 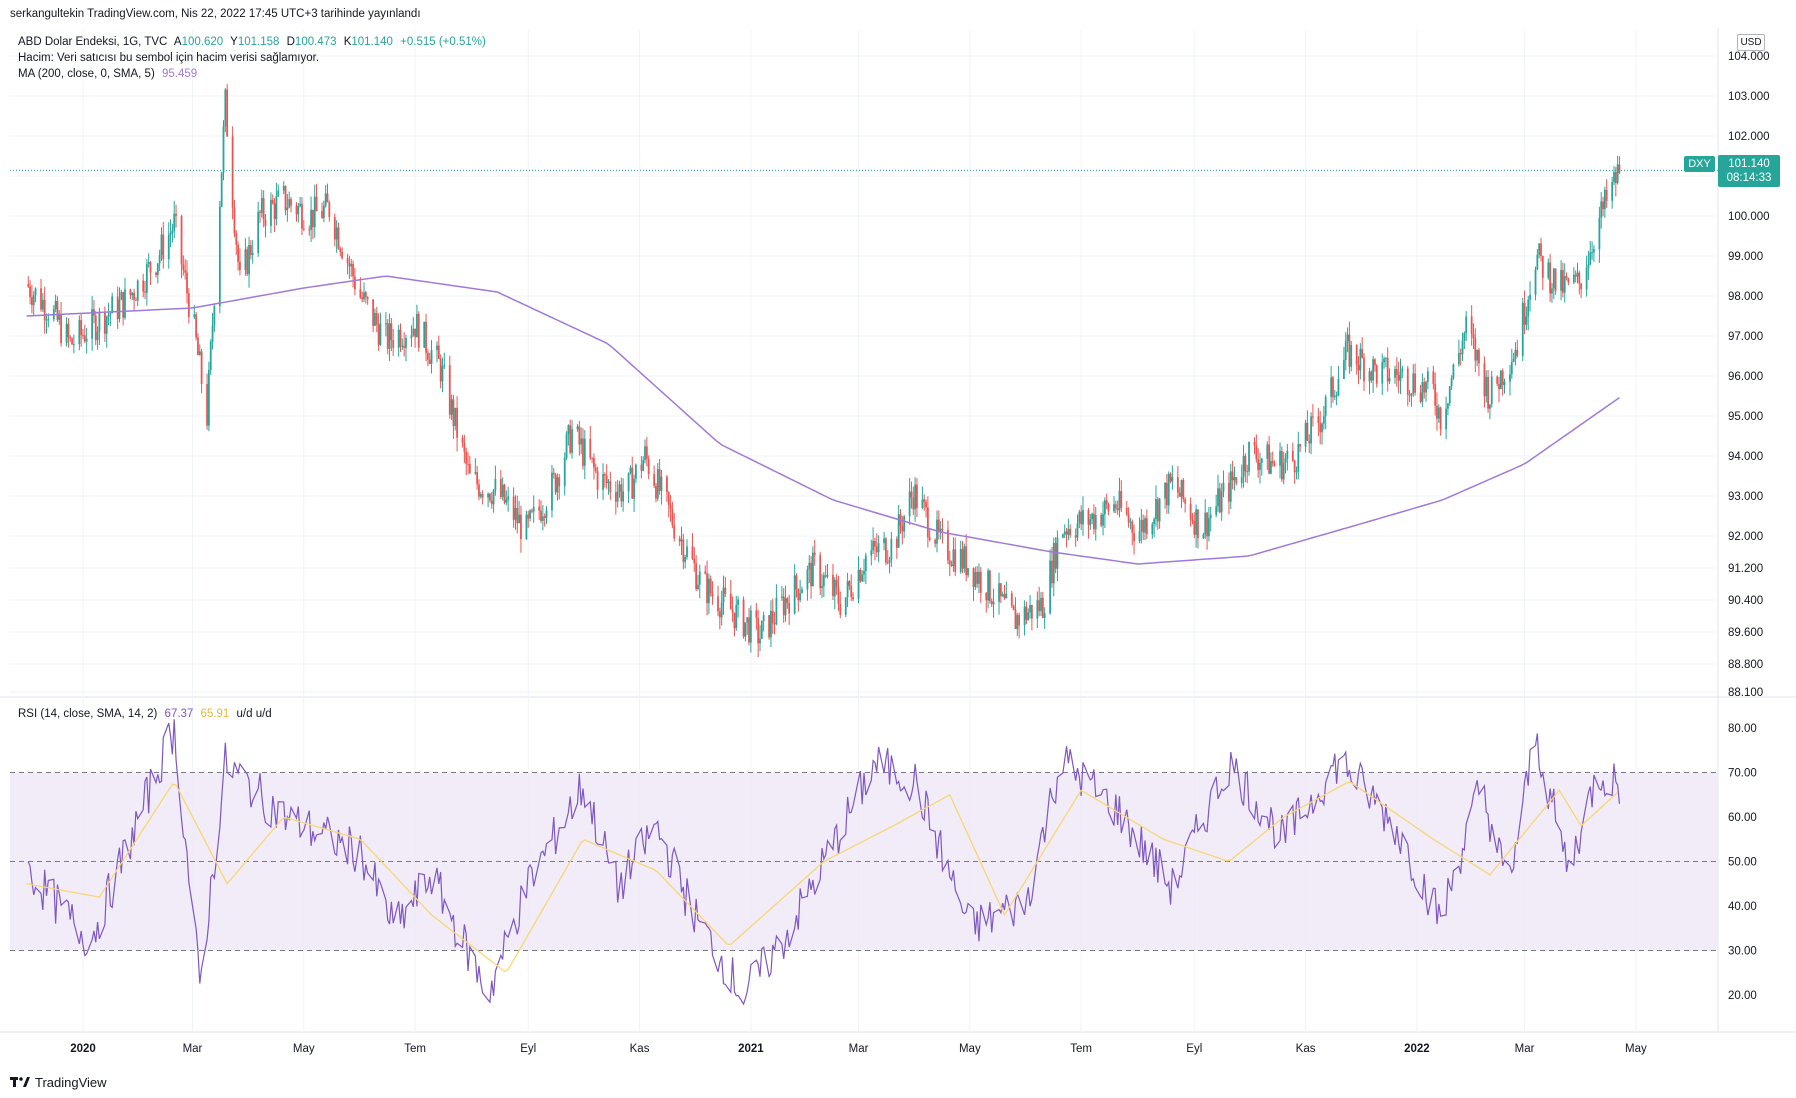 What do you see at coordinates (311, 42) in the screenshot?
I see `ohlc-low: D100.473` at bounding box center [311, 42].